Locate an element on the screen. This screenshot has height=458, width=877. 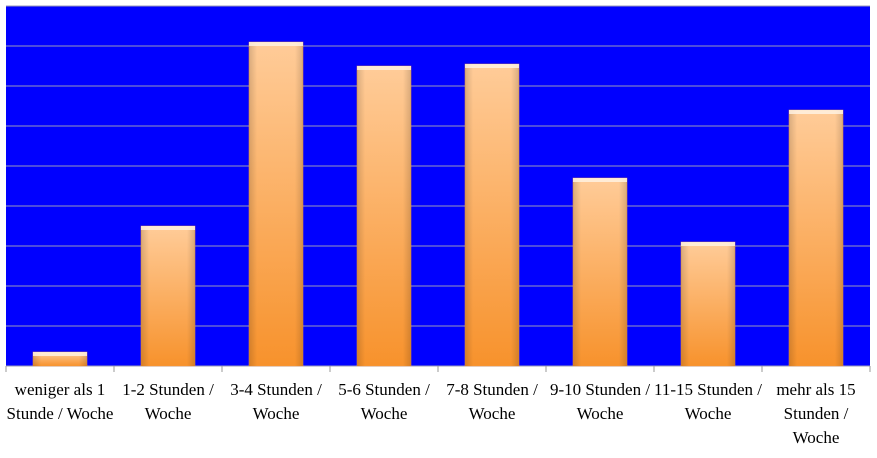
x-tick-label: 9-10 Stunden / Woche is located at coordinates (600, 401).